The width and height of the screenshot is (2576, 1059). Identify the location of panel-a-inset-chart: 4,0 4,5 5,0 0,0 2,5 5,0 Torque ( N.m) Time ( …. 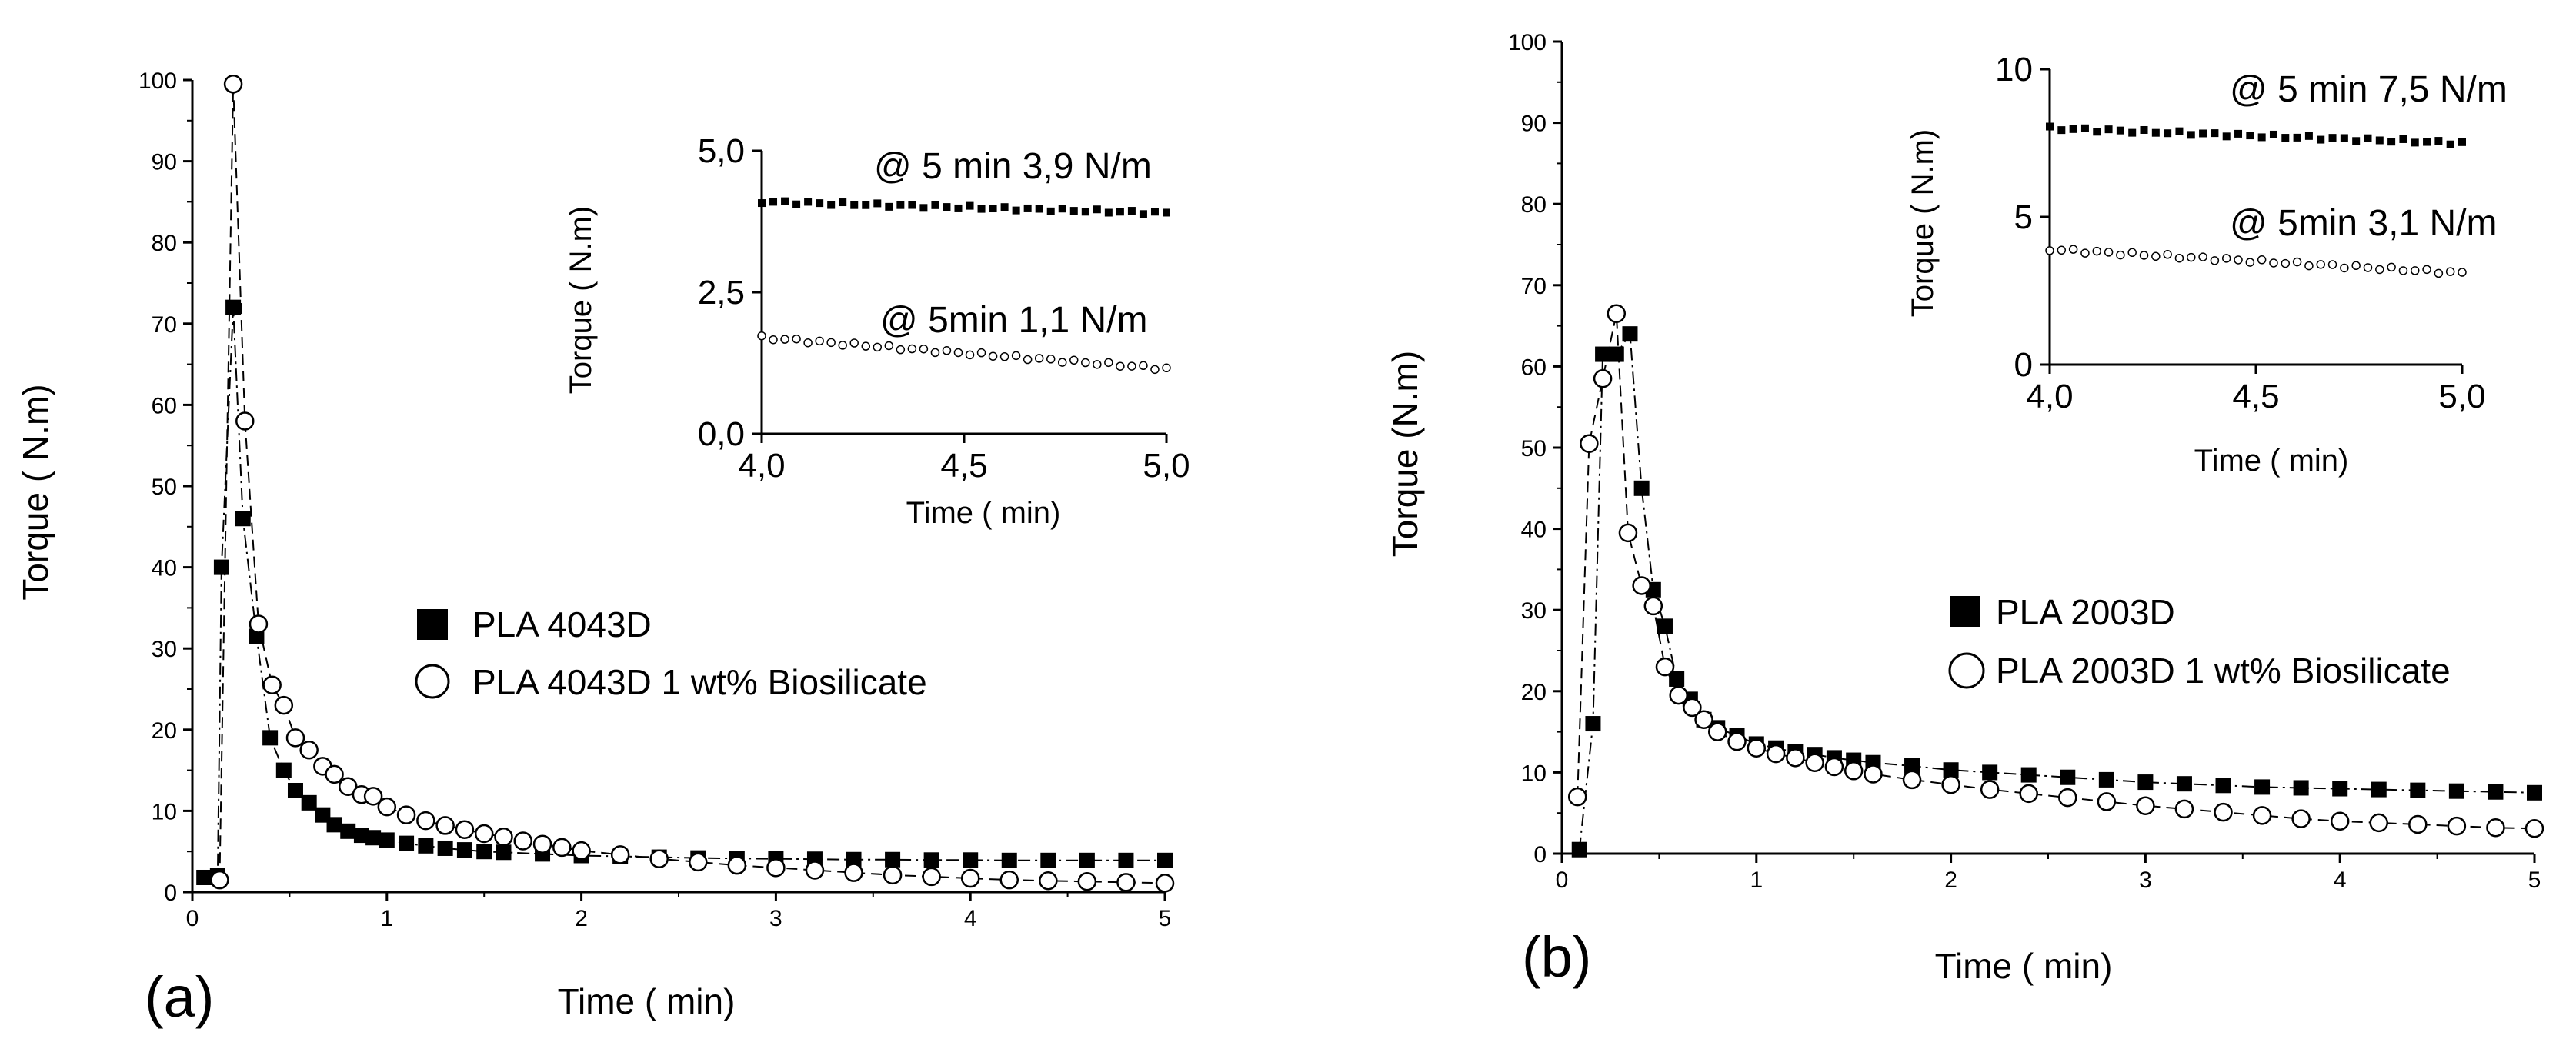
(877, 331).